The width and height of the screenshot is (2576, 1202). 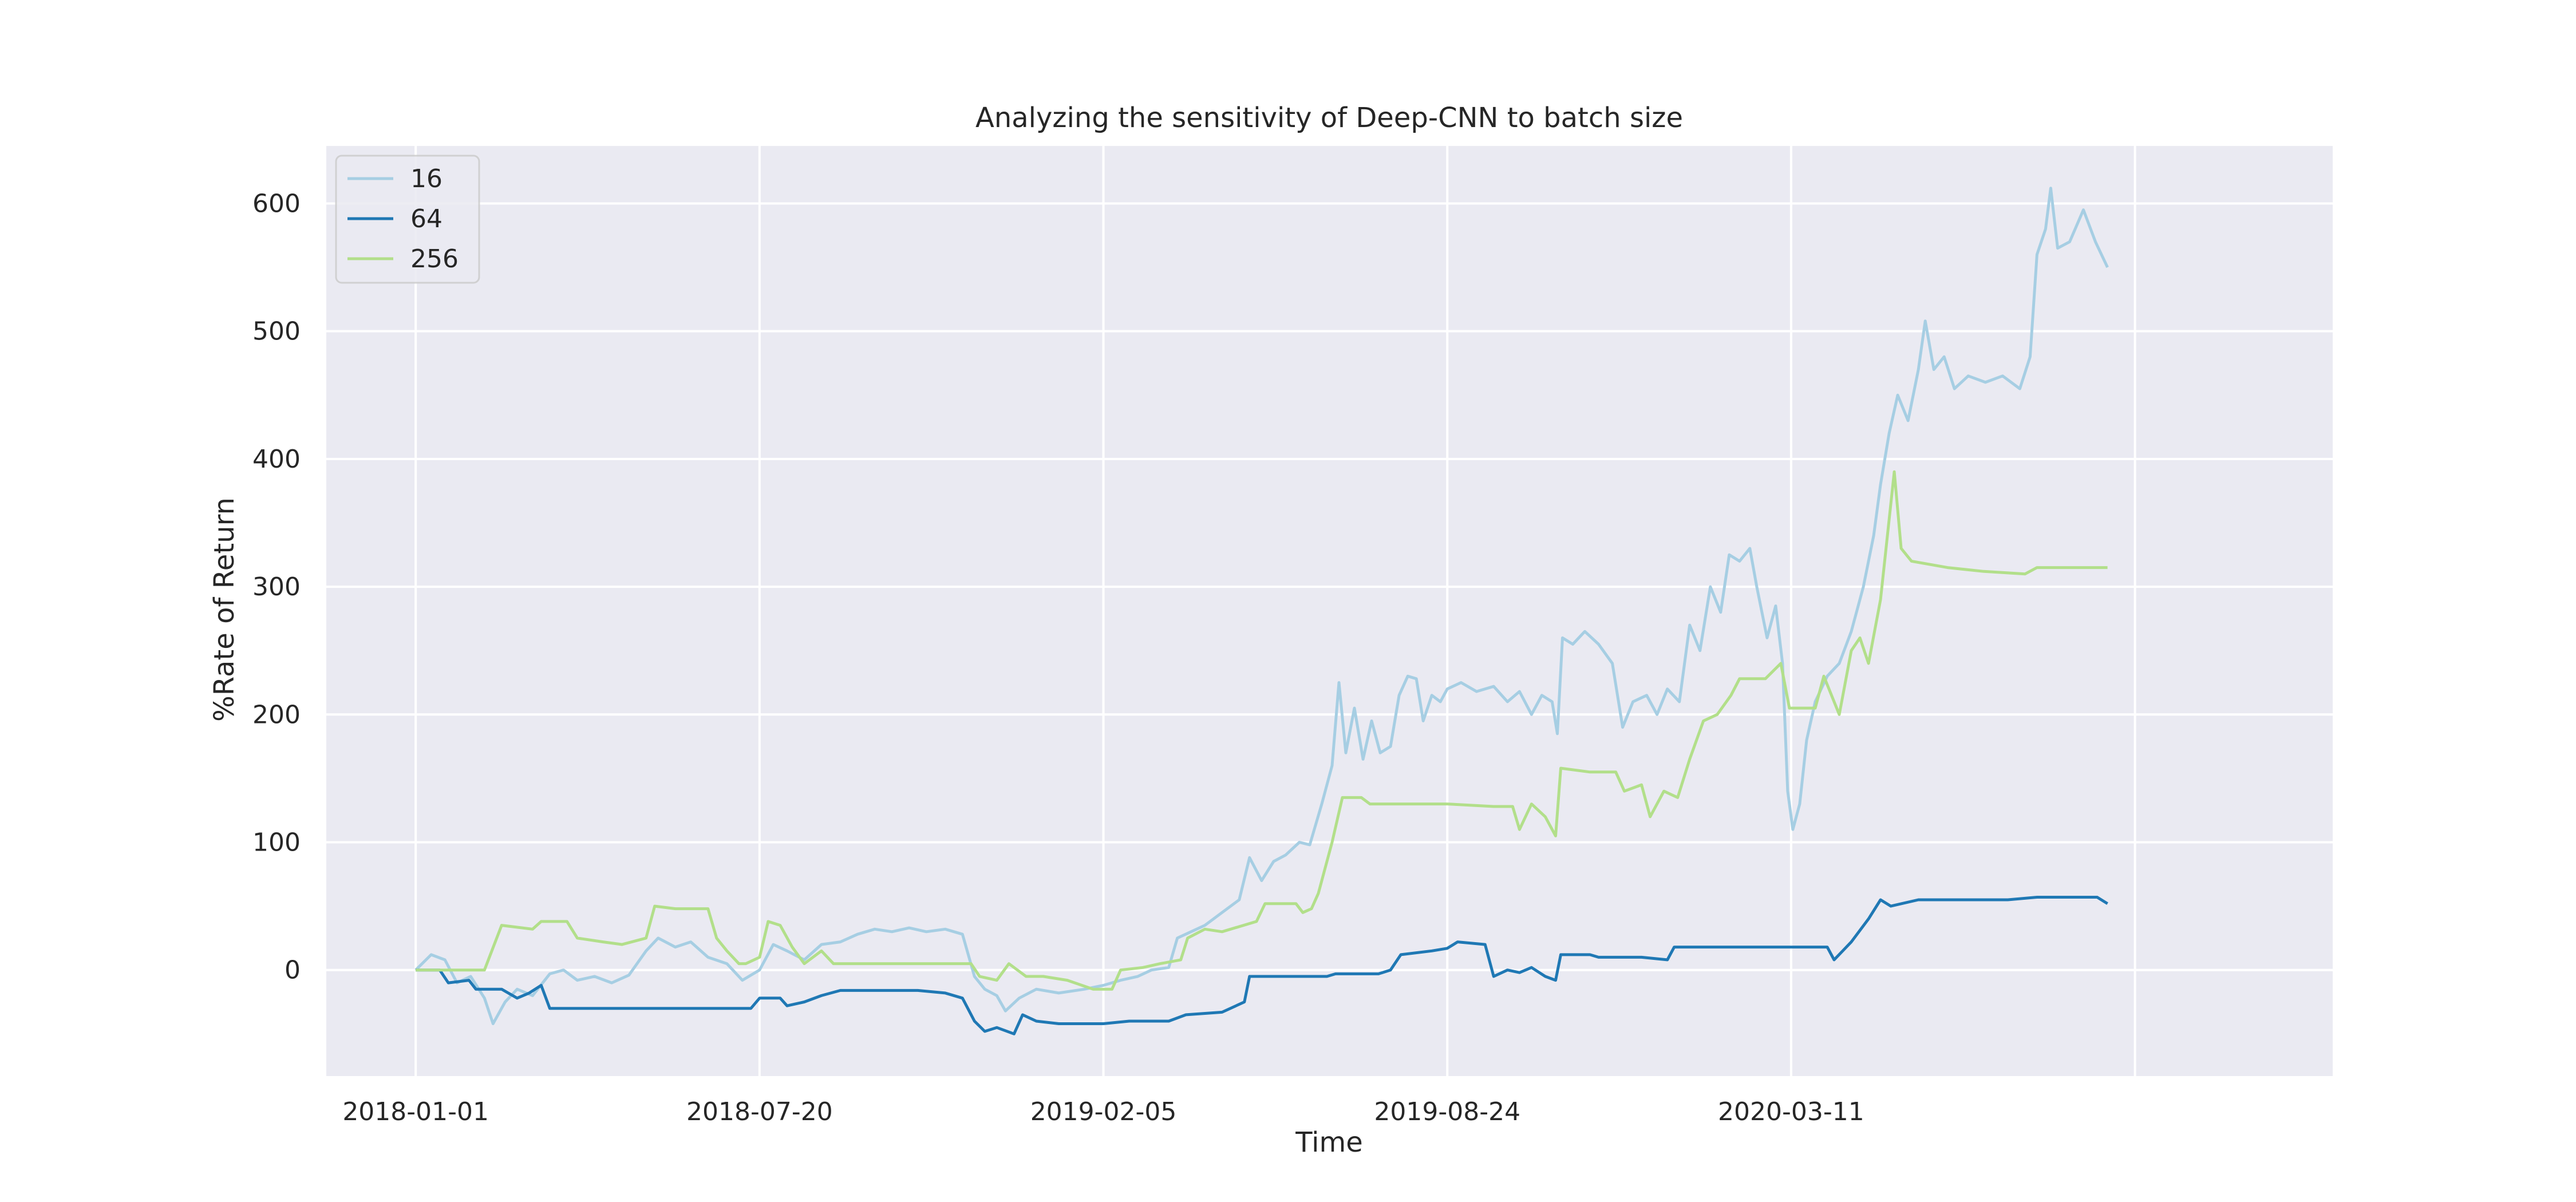 I want to click on y-tick-label: 600, so click(x=276, y=204).